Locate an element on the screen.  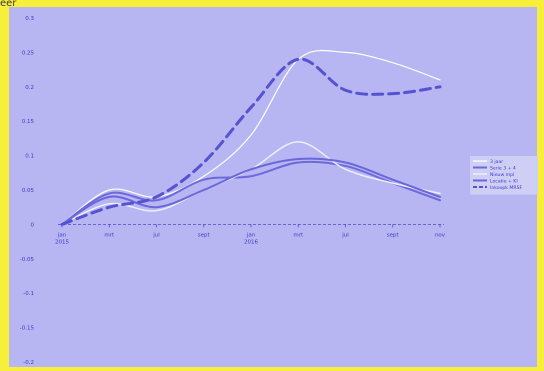
x-tick-label: nov is located at coordinates (440, 235).